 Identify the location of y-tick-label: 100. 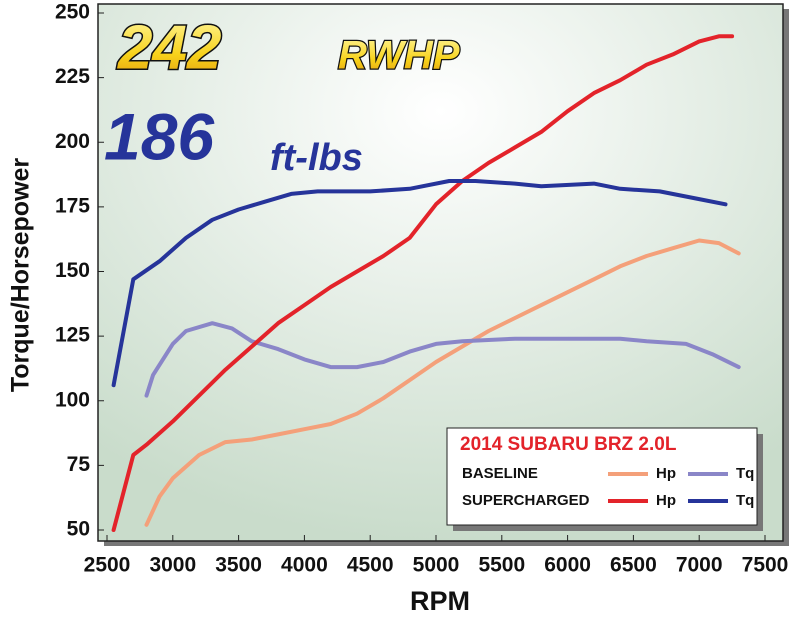
(72, 399).